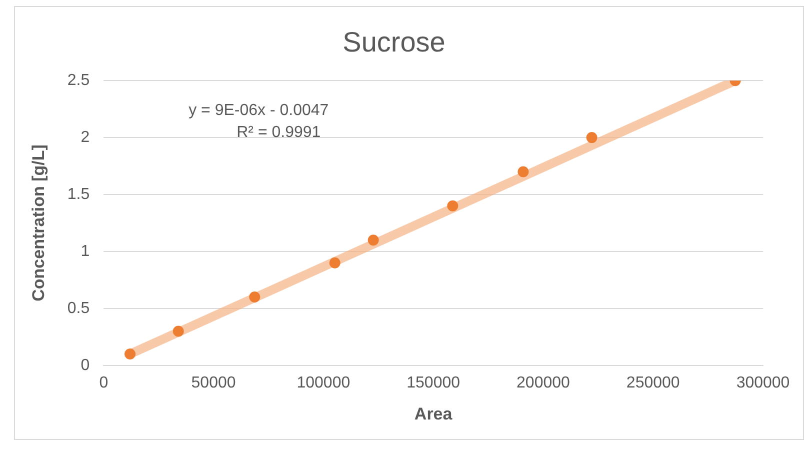  What do you see at coordinates (323, 383) in the screenshot?
I see `x-tick-label: 100000` at bounding box center [323, 383].